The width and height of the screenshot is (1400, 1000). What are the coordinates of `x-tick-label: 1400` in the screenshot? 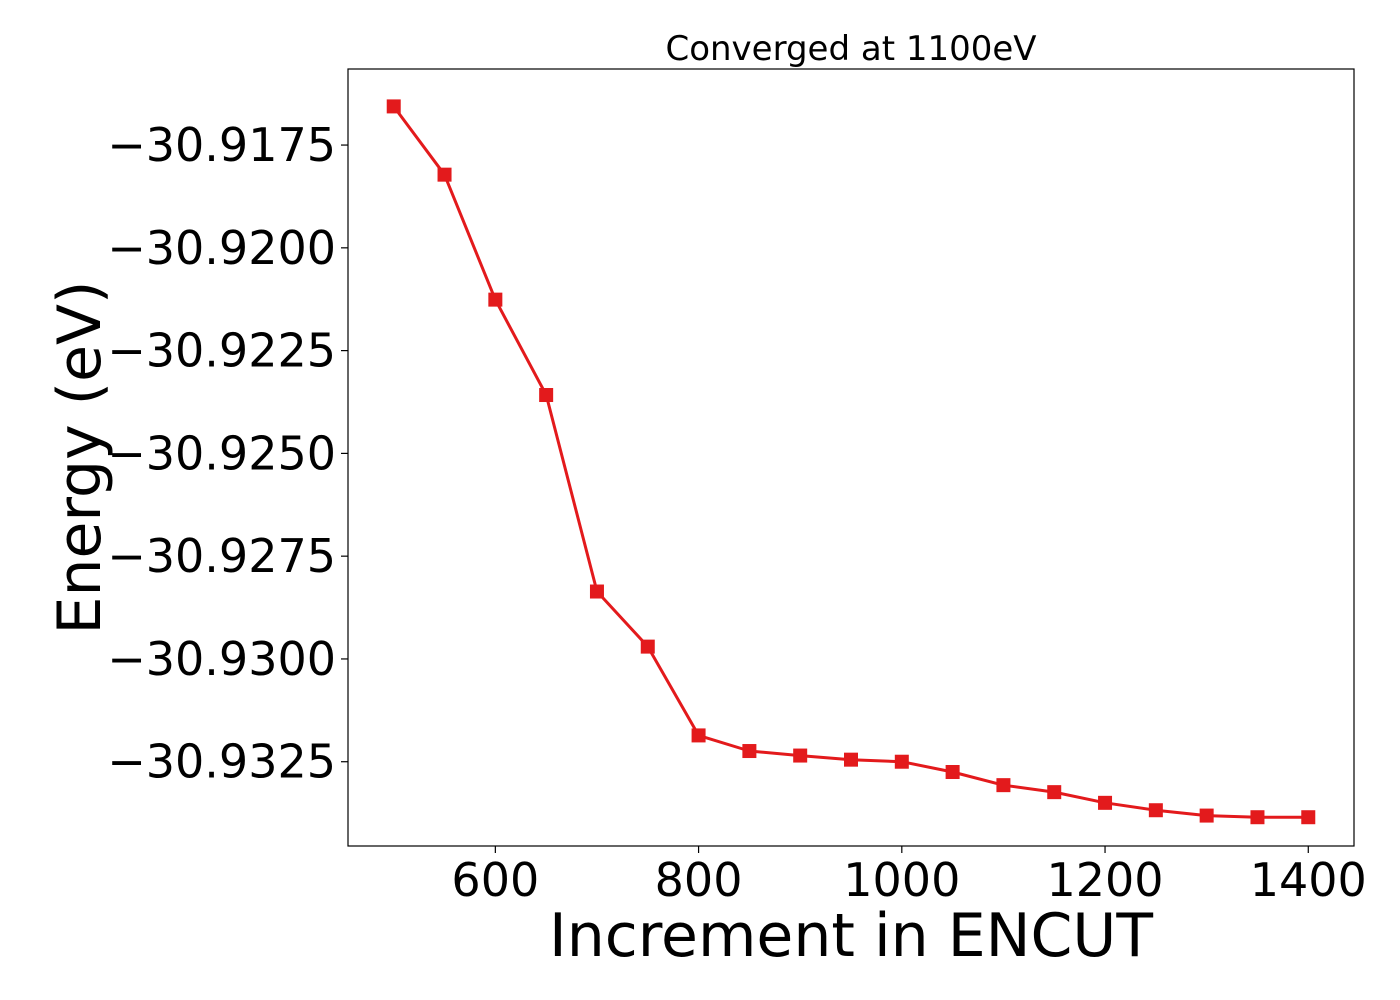 It's located at (1308, 880).